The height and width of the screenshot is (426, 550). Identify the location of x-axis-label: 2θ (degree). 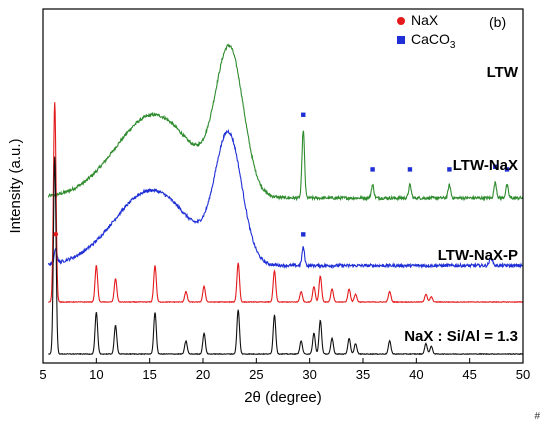
(283, 397).